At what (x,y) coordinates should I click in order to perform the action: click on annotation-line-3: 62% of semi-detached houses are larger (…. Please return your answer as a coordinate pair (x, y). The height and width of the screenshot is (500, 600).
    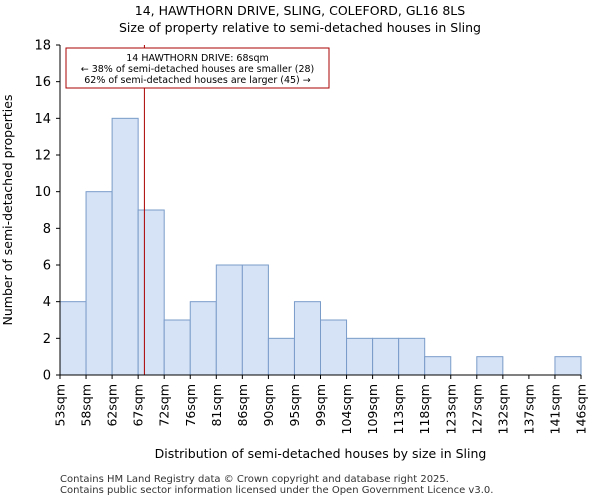
    Looking at the image, I should click on (197, 80).